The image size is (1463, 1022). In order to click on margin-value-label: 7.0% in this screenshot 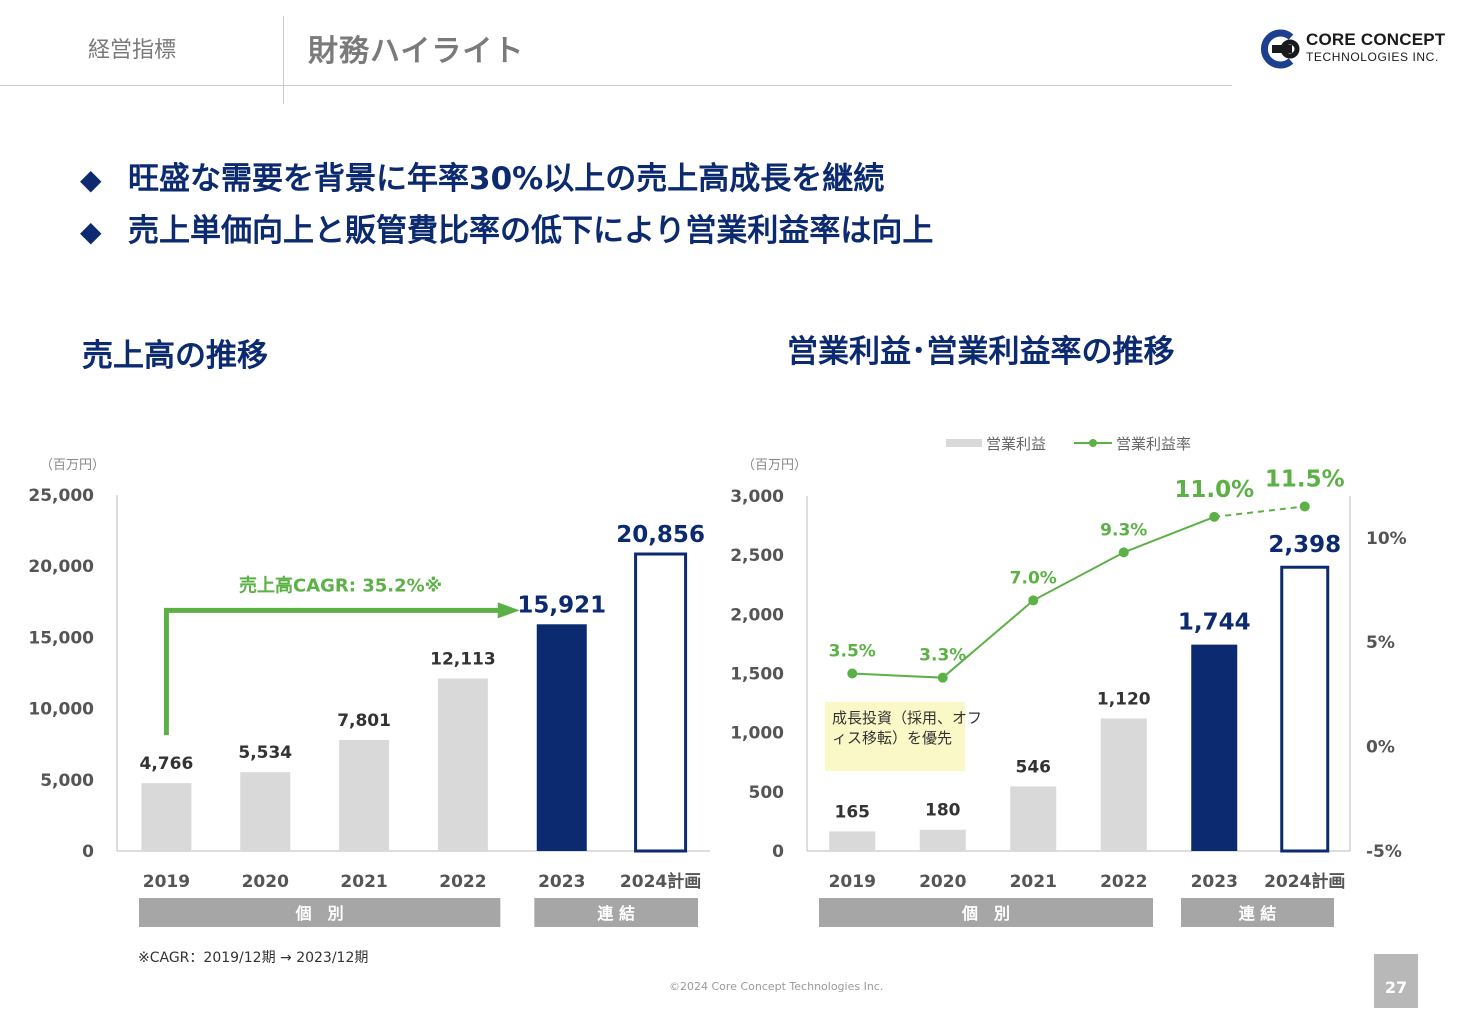, I will do `click(1033, 578)`.